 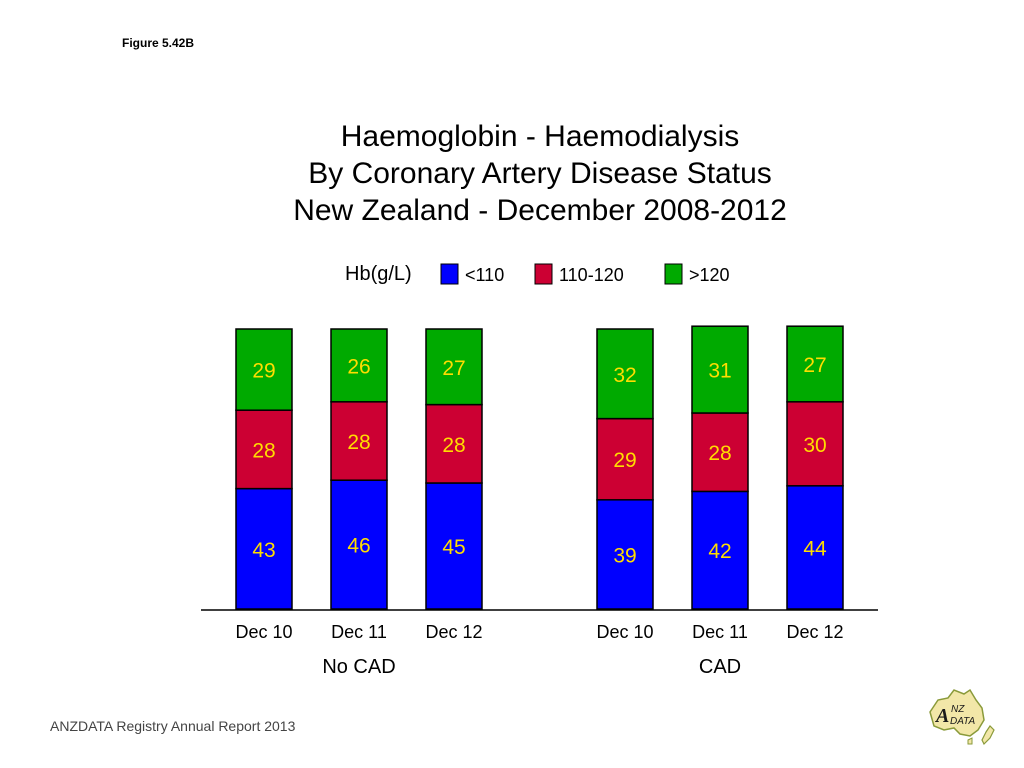 I want to click on data-label-0-2-0: 45, so click(x=453, y=547).